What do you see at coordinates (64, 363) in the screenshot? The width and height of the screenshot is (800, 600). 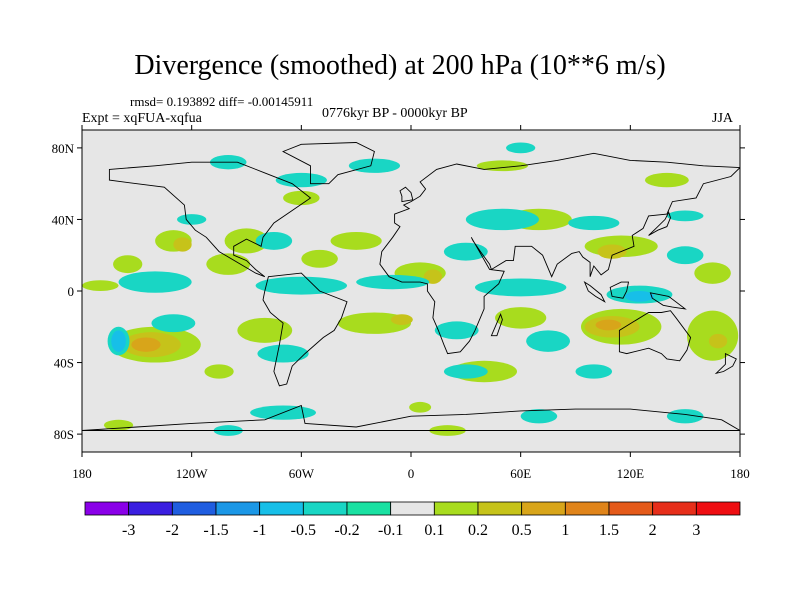 I see `y-tick-label: 40S` at bounding box center [64, 363].